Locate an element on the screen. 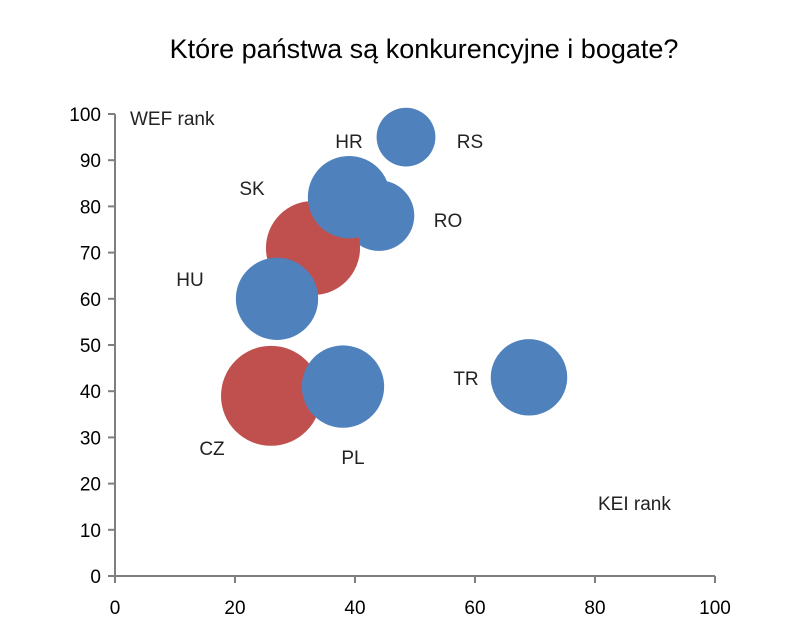 This screenshot has height=634, width=788. y-tick-label: 100 is located at coordinates (85, 115).